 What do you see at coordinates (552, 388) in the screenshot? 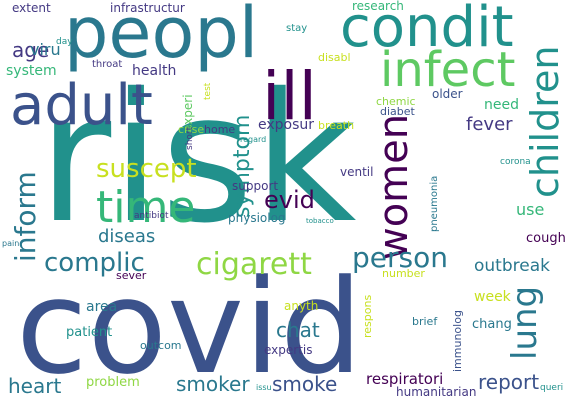
I see `word: queri` at bounding box center [552, 388].